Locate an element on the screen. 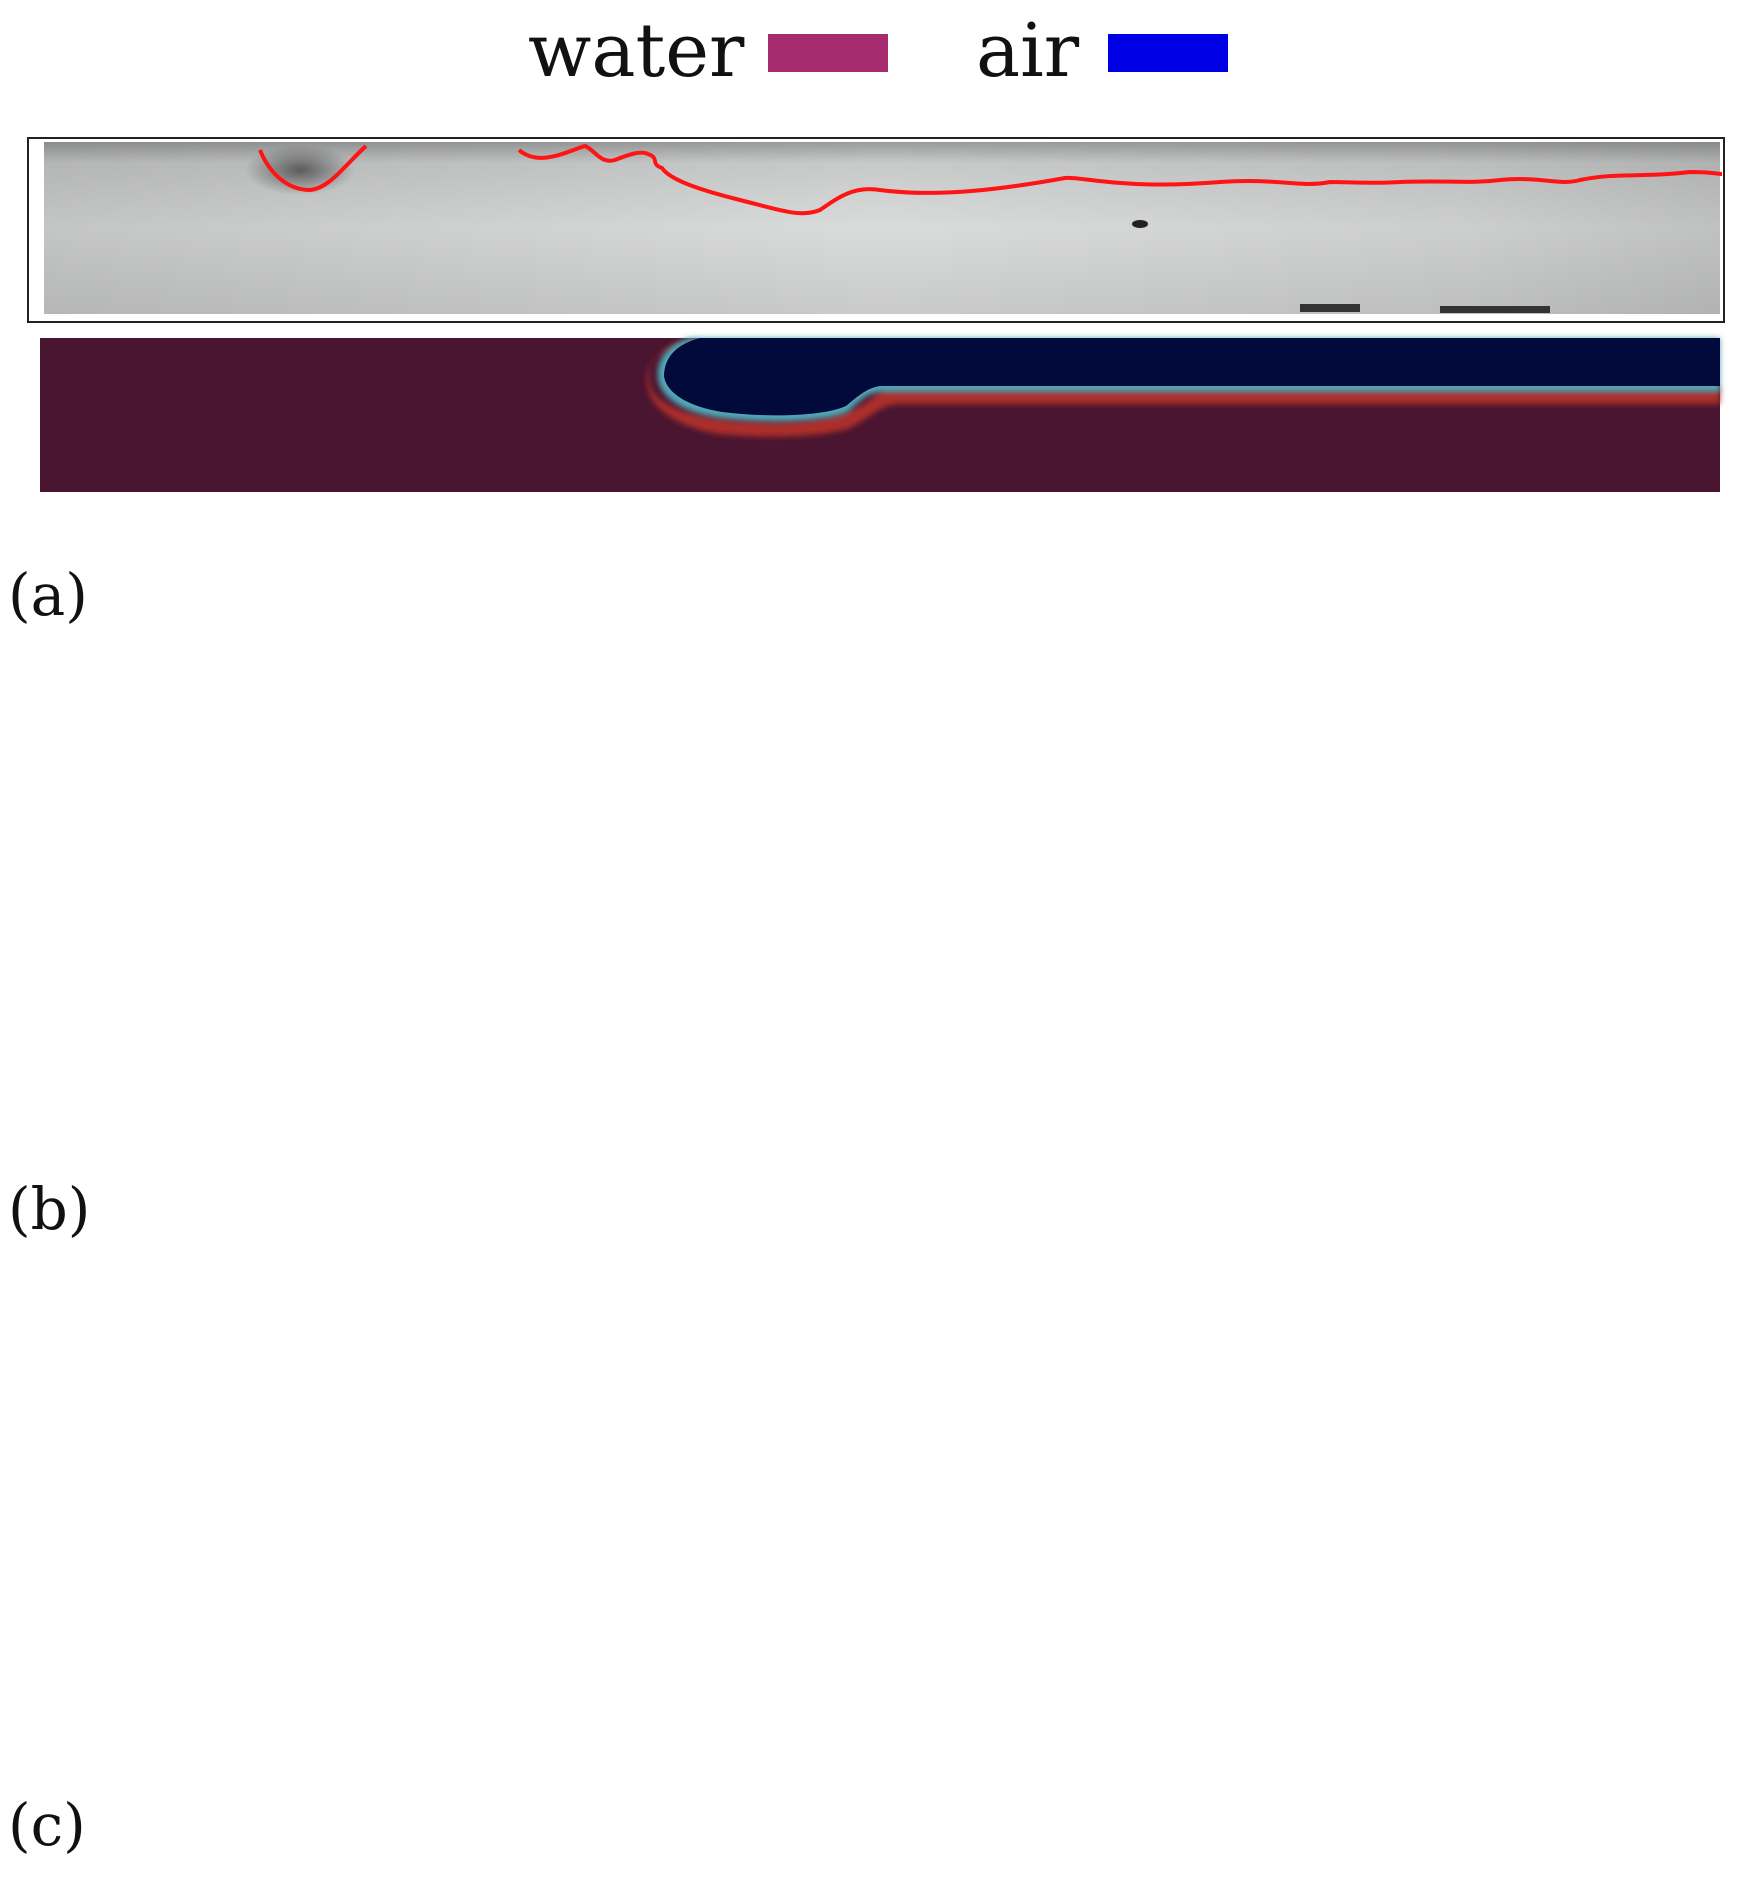 This screenshot has width=1744, height=1892. legend-water-label: water is located at coordinates (636, 51).